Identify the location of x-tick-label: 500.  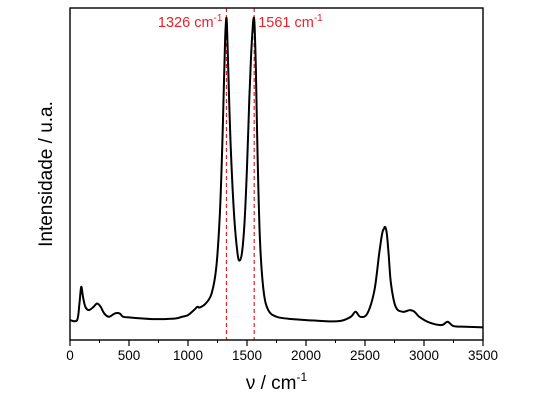
(129, 355).